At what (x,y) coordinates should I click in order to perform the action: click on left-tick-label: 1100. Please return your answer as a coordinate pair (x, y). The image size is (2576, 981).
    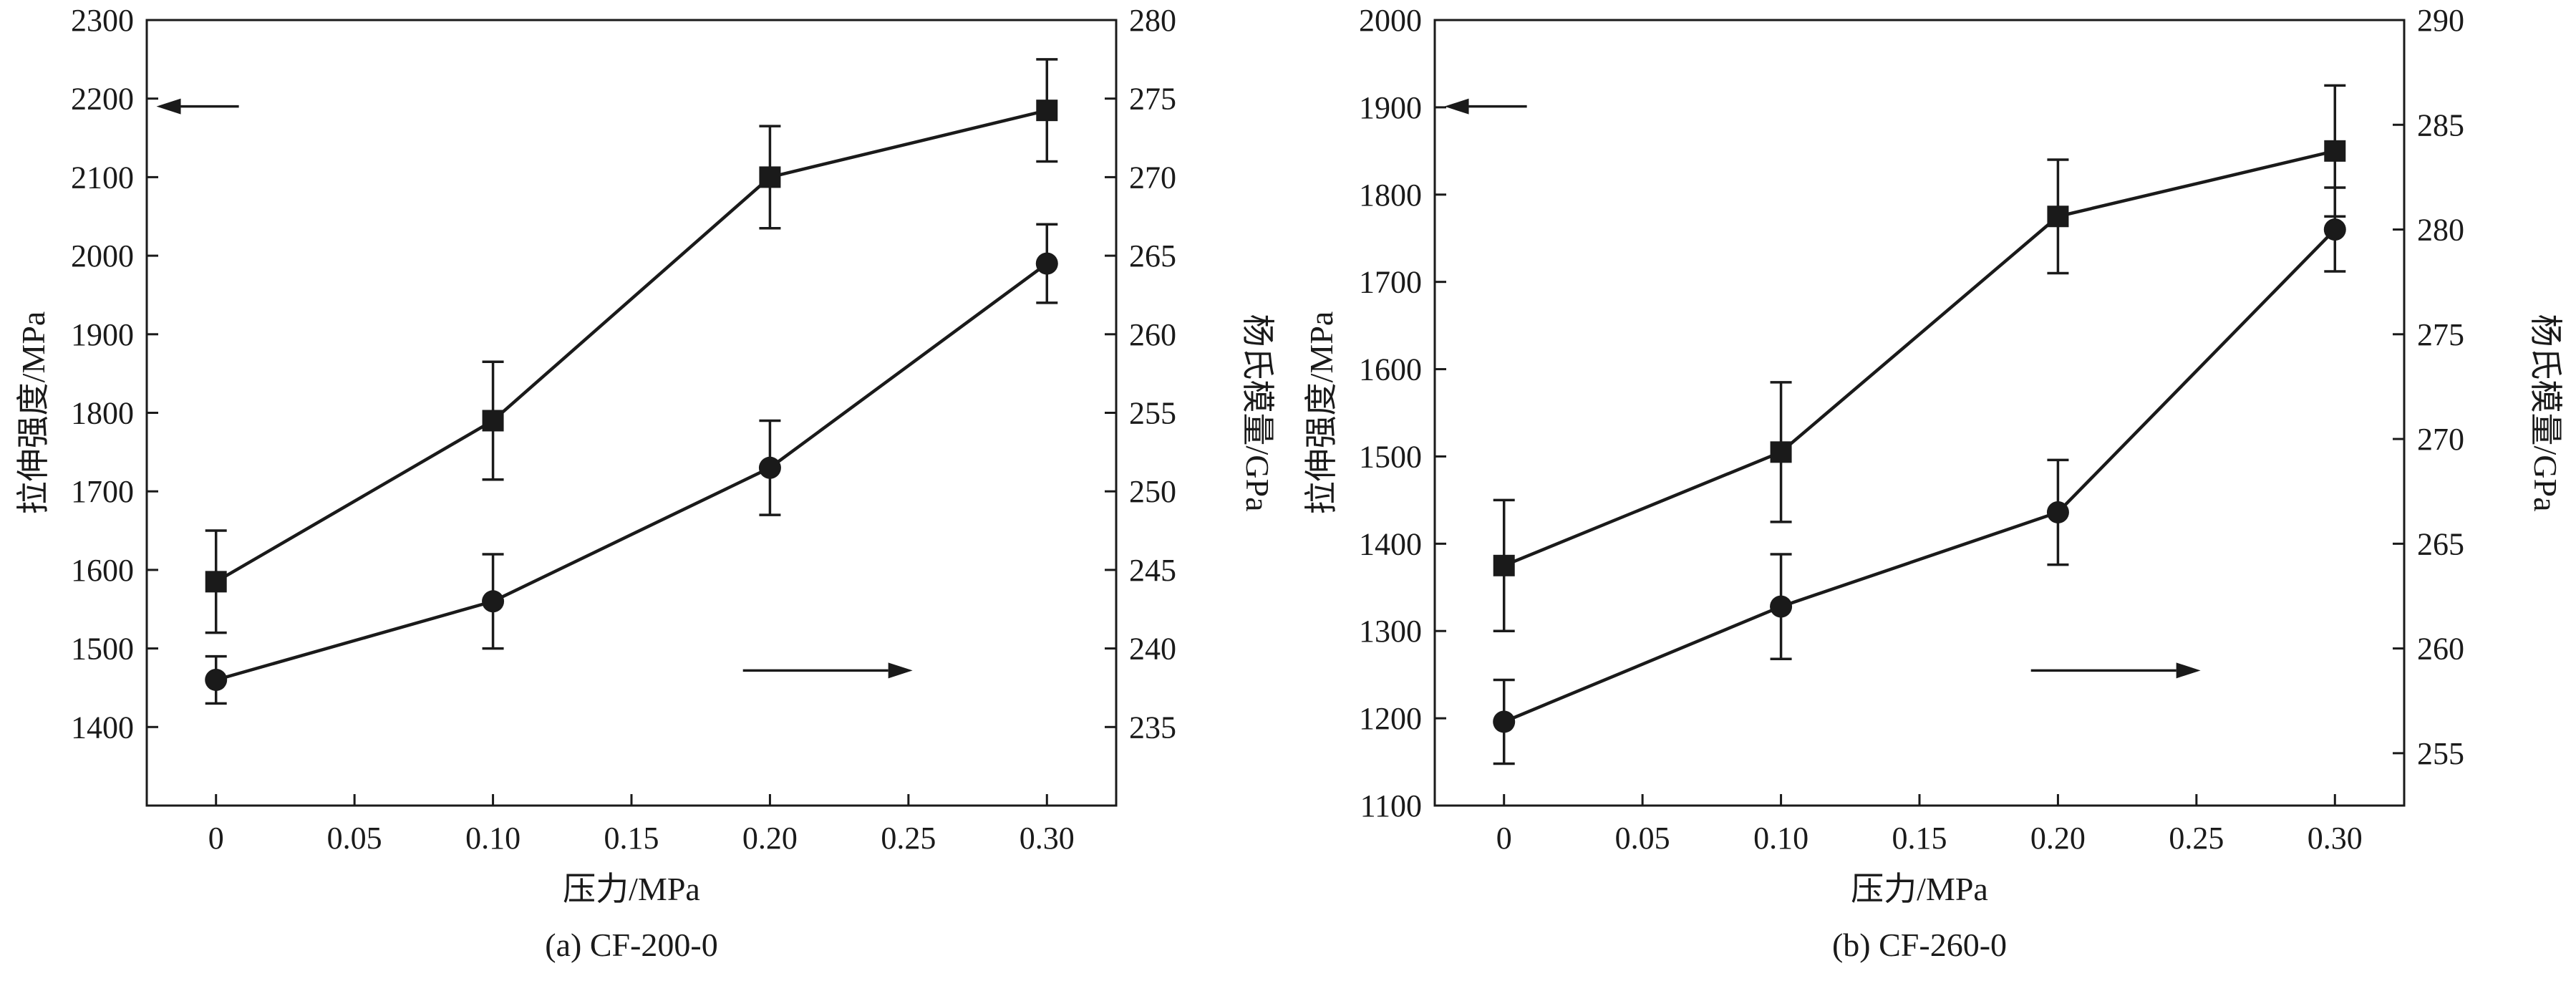
    Looking at the image, I should click on (1391, 805).